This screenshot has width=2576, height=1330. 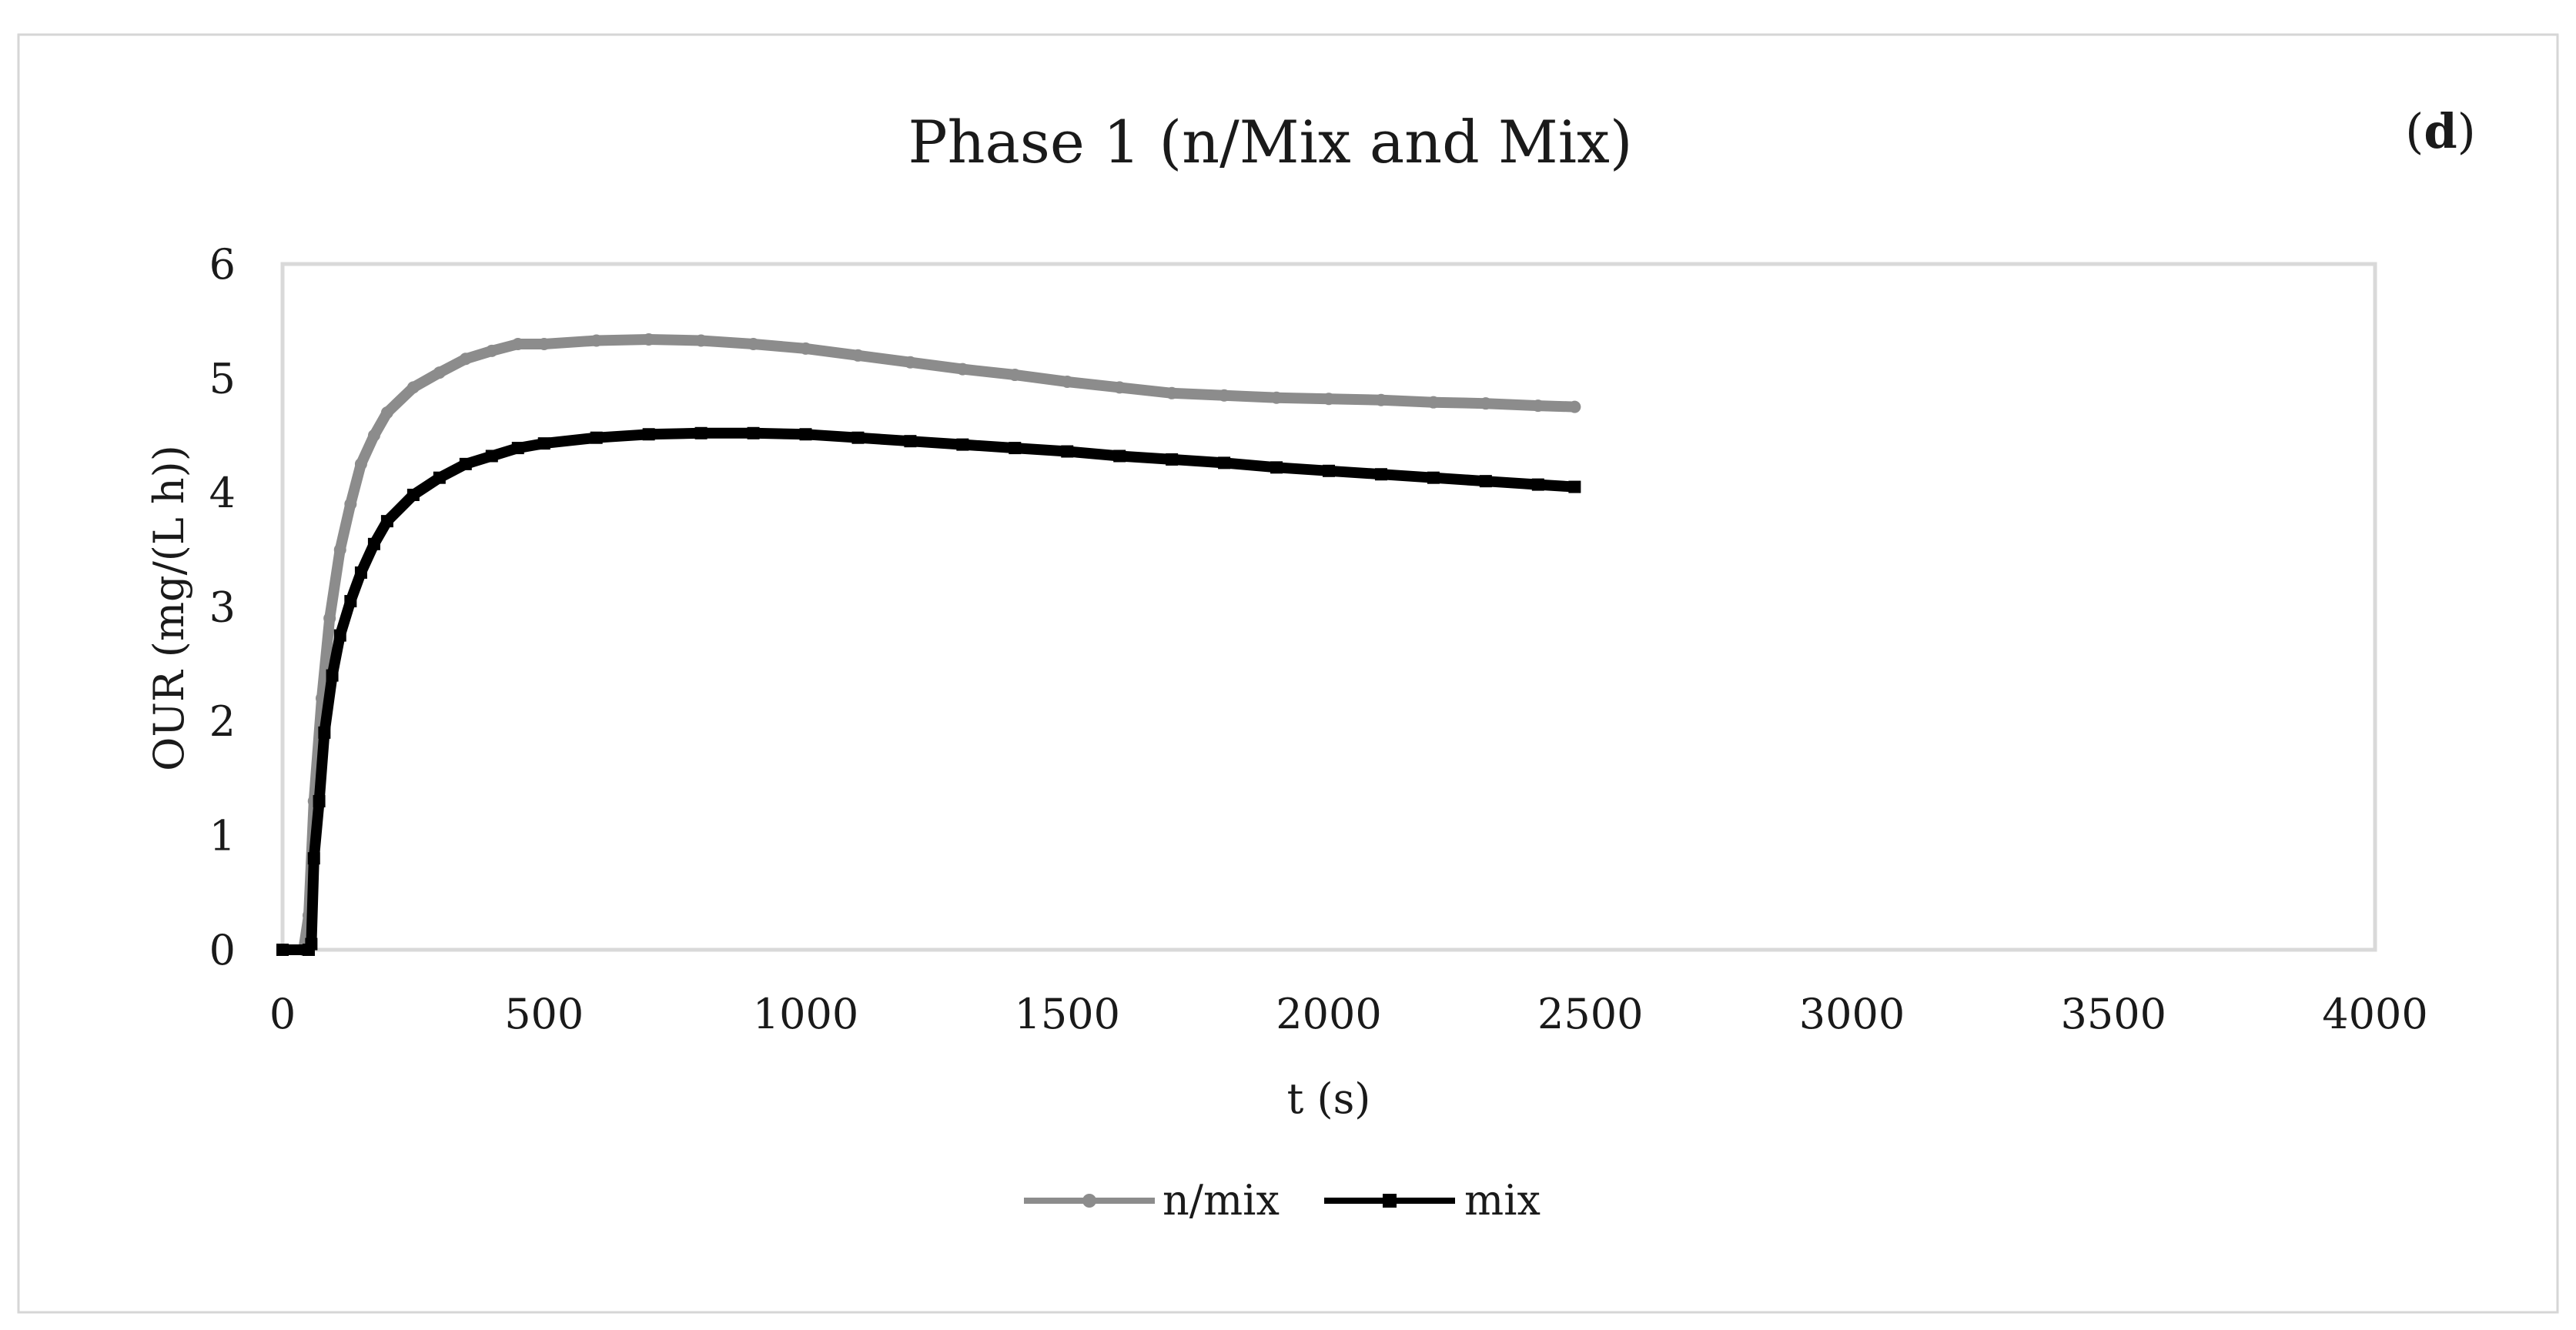 What do you see at coordinates (1329, 1014) in the screenshot?
I see `x-tick-label: 2000` at bounding box center [1329, 1014].